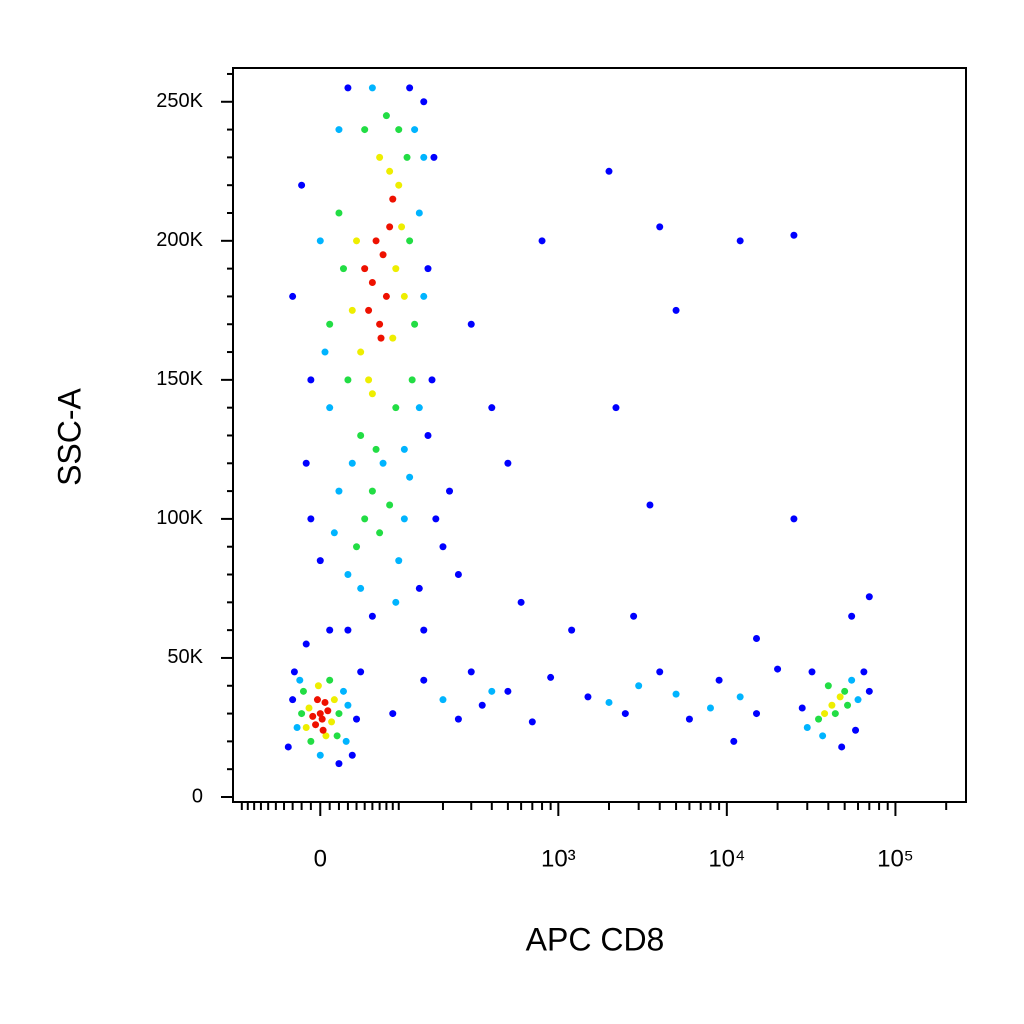 The height and width of the screenshot is (1024, 1024). I want to click on x-tick-label: 0, so click(320, 858).